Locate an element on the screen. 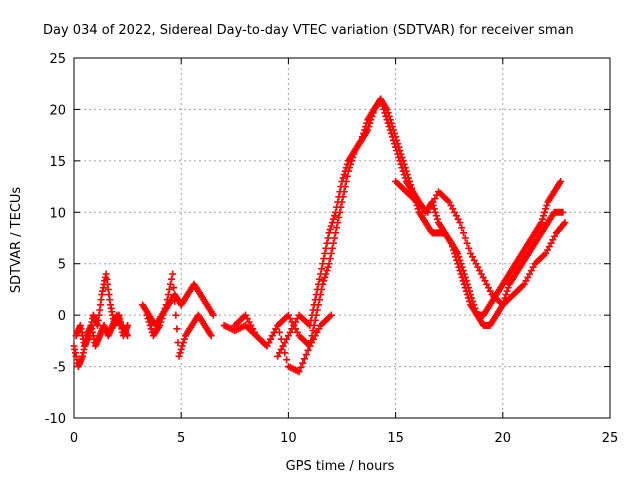 This screenshot has width=640, height=480. y-tick-label: 25 is located at coordinates (57, 59).